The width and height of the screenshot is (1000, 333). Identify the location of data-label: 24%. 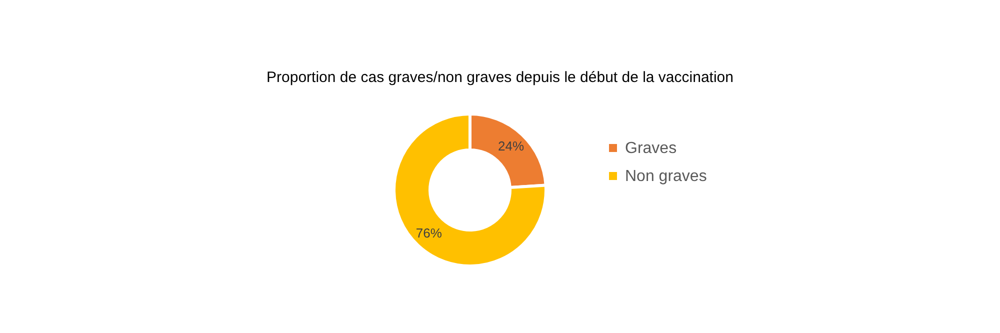
(511, 146).